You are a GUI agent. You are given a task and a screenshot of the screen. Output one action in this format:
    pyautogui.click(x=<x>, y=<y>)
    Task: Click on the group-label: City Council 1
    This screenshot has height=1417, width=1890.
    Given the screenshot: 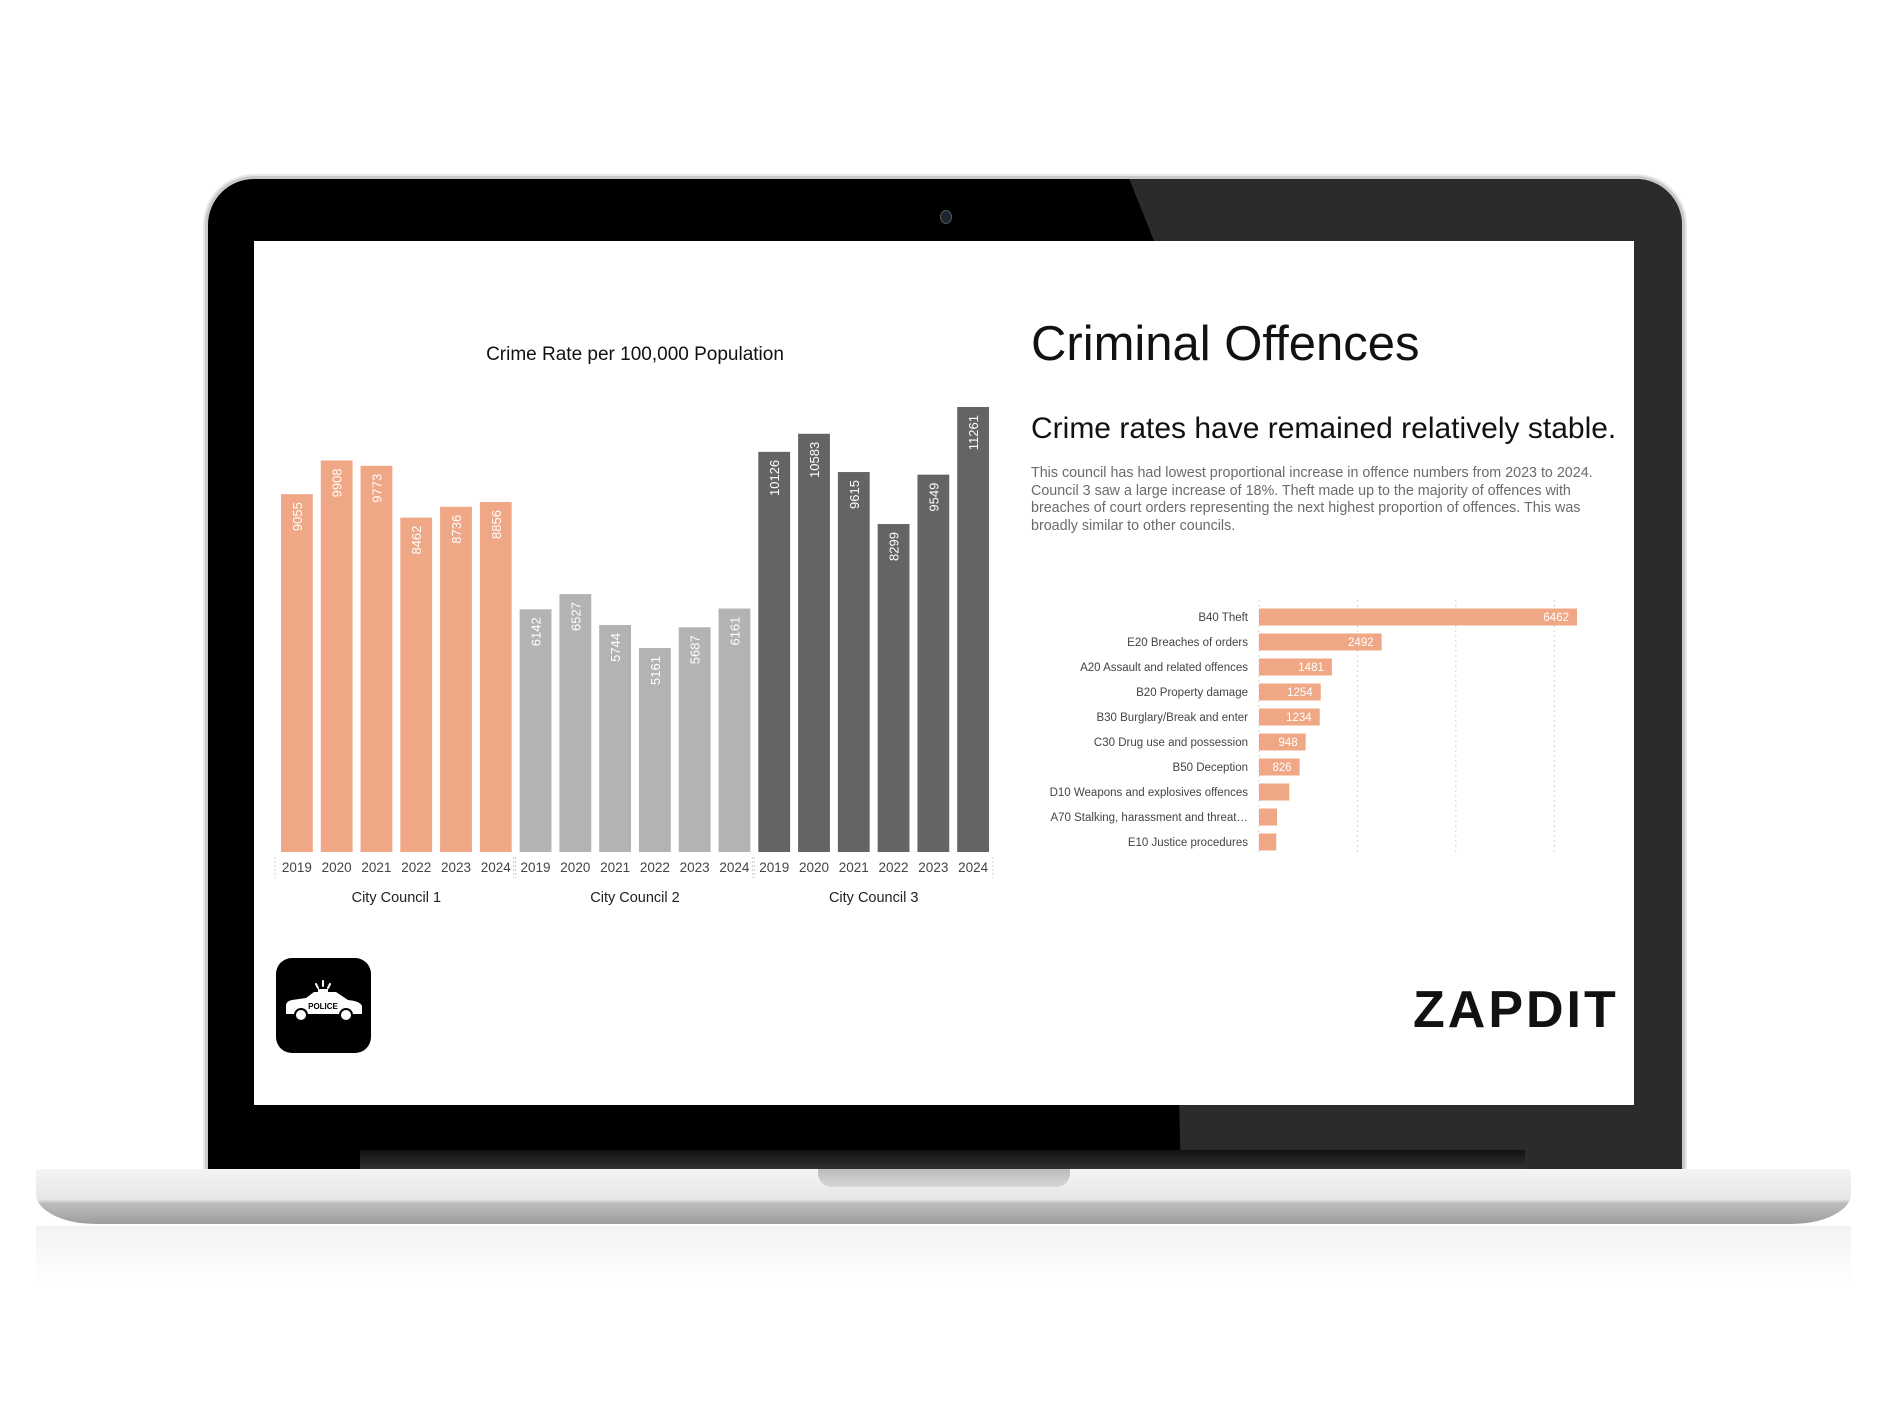 What is the action you would take?
    pyautogui.click(x=396, y=898)
    